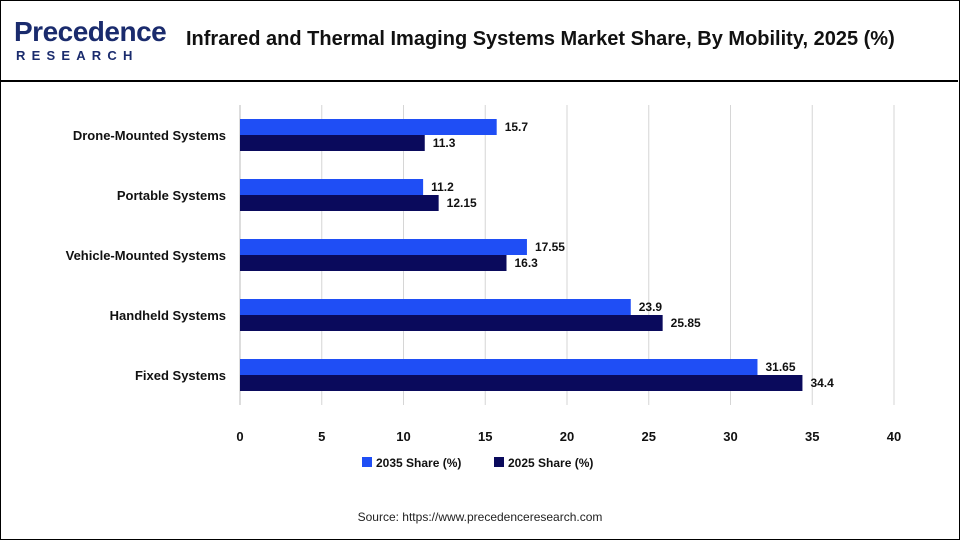 The width and height of the screenshot is (960, 540). I want to click on x-tick-label: 0, so click(239, 436).